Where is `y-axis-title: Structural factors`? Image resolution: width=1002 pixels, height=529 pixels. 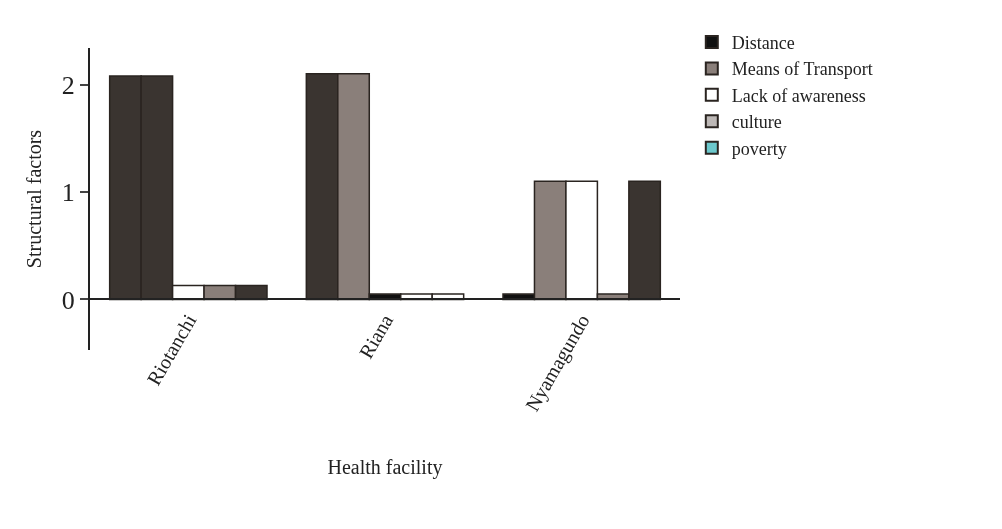 y-axis-title: Structural factors is located at coordinates (33, 199).